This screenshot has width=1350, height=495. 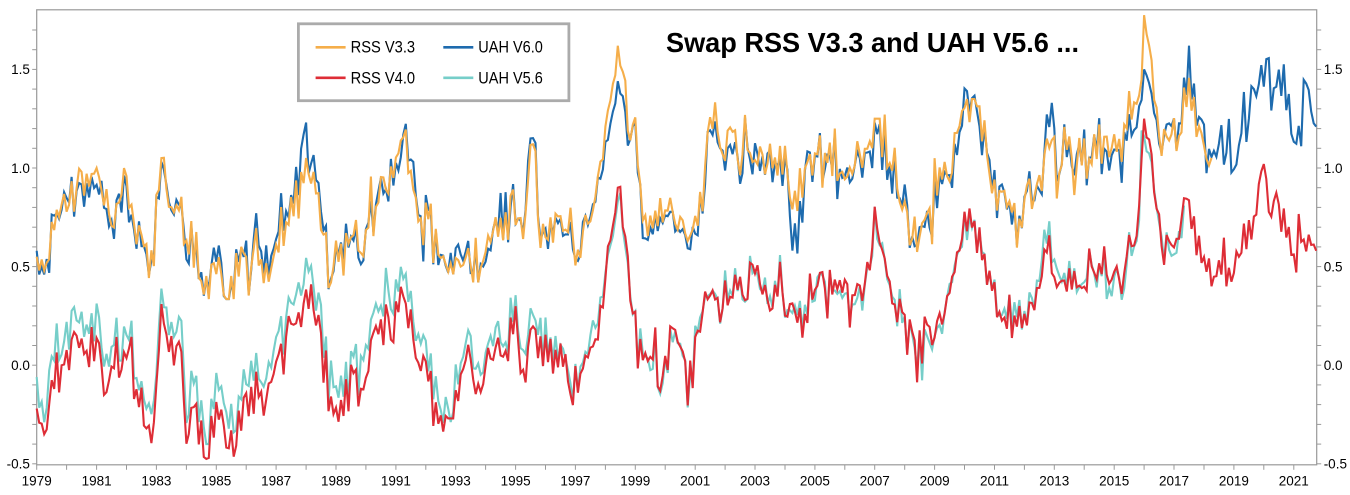 What do you see at coordinates (156, 481) in the screenshot?
I see `svg-text: 1983` at bounding box center [156, 481].